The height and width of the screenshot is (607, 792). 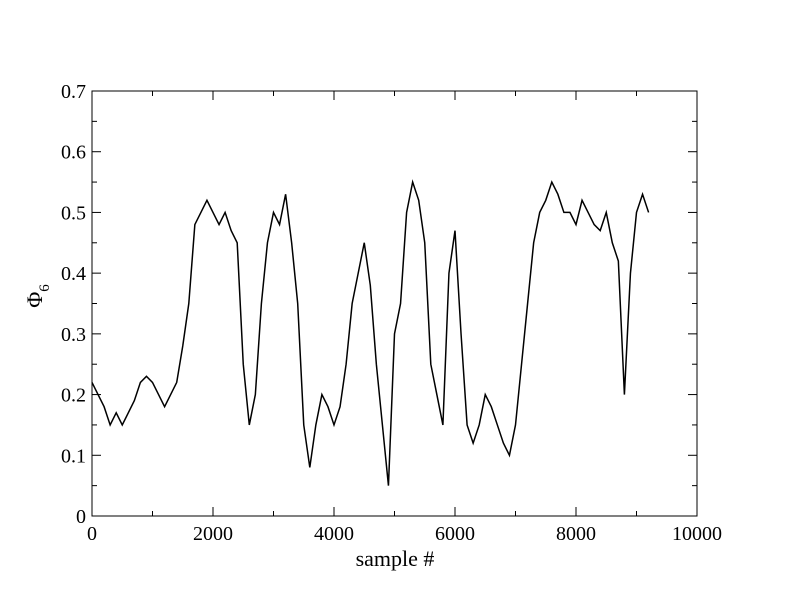 I want to click on y-tick-label: 0.7, so click(x=73, y=92).